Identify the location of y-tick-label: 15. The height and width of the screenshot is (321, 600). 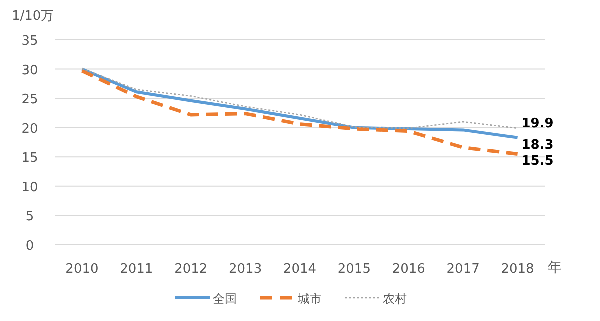
(30, 158).